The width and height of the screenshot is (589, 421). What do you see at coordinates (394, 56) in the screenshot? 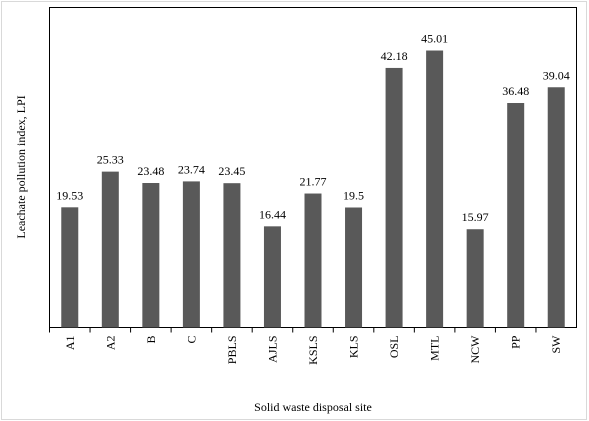
I see `data-label: 42.18` at bounding box center [394, 56].